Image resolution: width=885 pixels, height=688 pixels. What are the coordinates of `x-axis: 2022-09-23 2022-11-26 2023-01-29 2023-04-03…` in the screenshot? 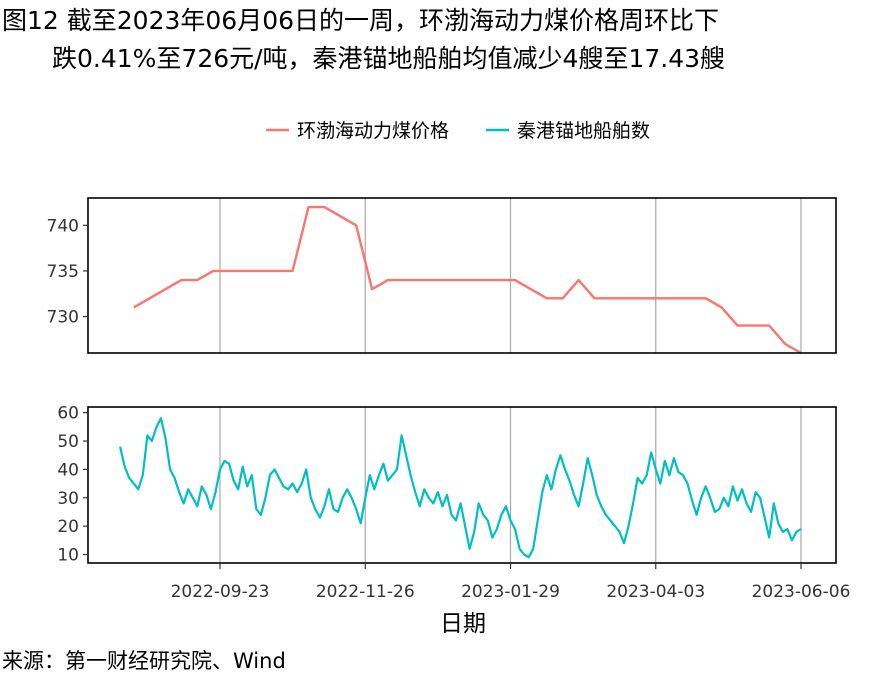 It's located at (511, 582).